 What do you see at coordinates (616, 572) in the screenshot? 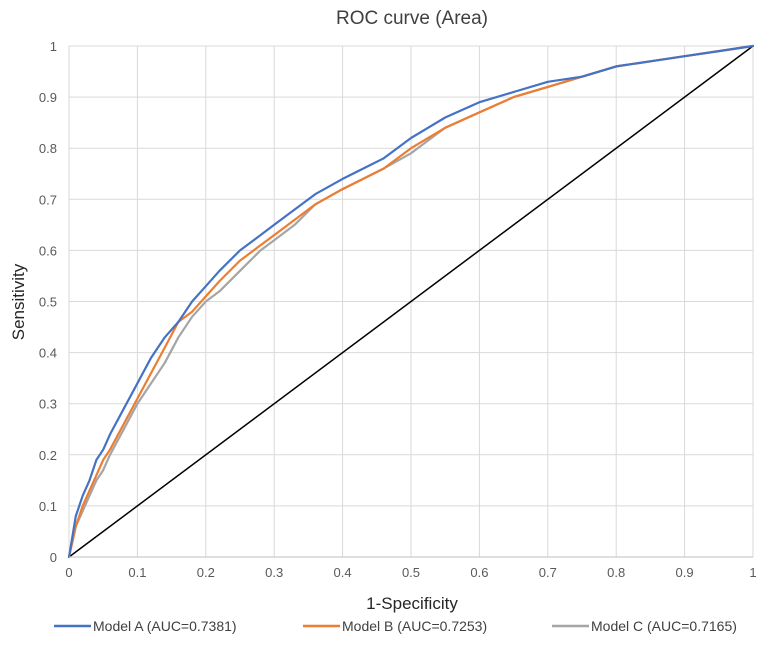
I see `x-tick-label: 0.8` at bounding box center [616, 572].